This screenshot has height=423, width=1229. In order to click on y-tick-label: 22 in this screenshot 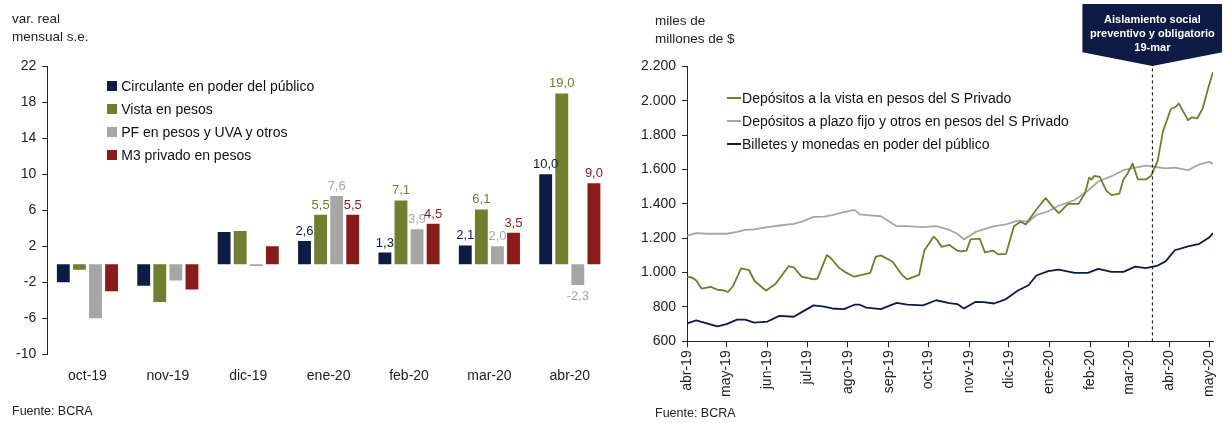, I will do `click(28, 65)`.